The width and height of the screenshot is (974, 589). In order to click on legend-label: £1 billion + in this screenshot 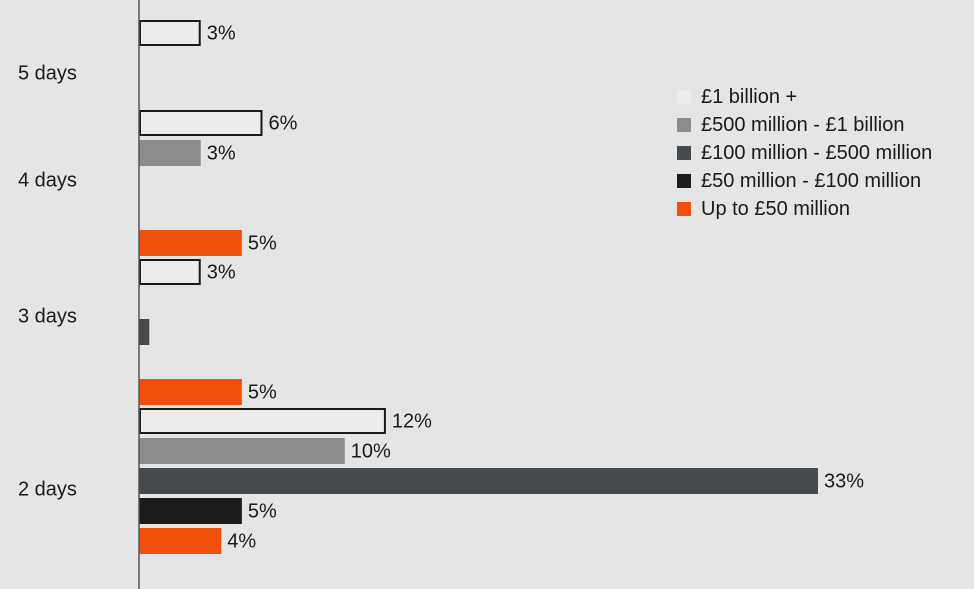, I will do `click(749, 96)`.